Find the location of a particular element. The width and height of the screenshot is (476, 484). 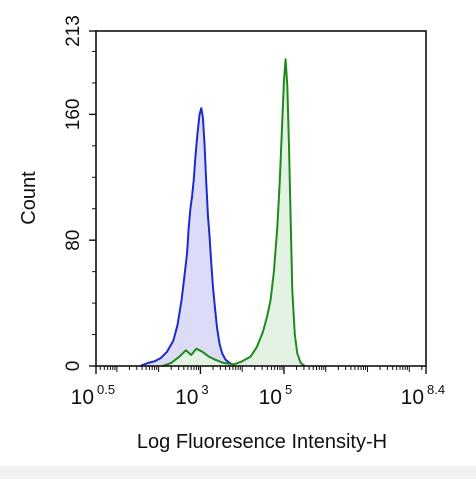

series-1-line is located at coordinates (187, 237).